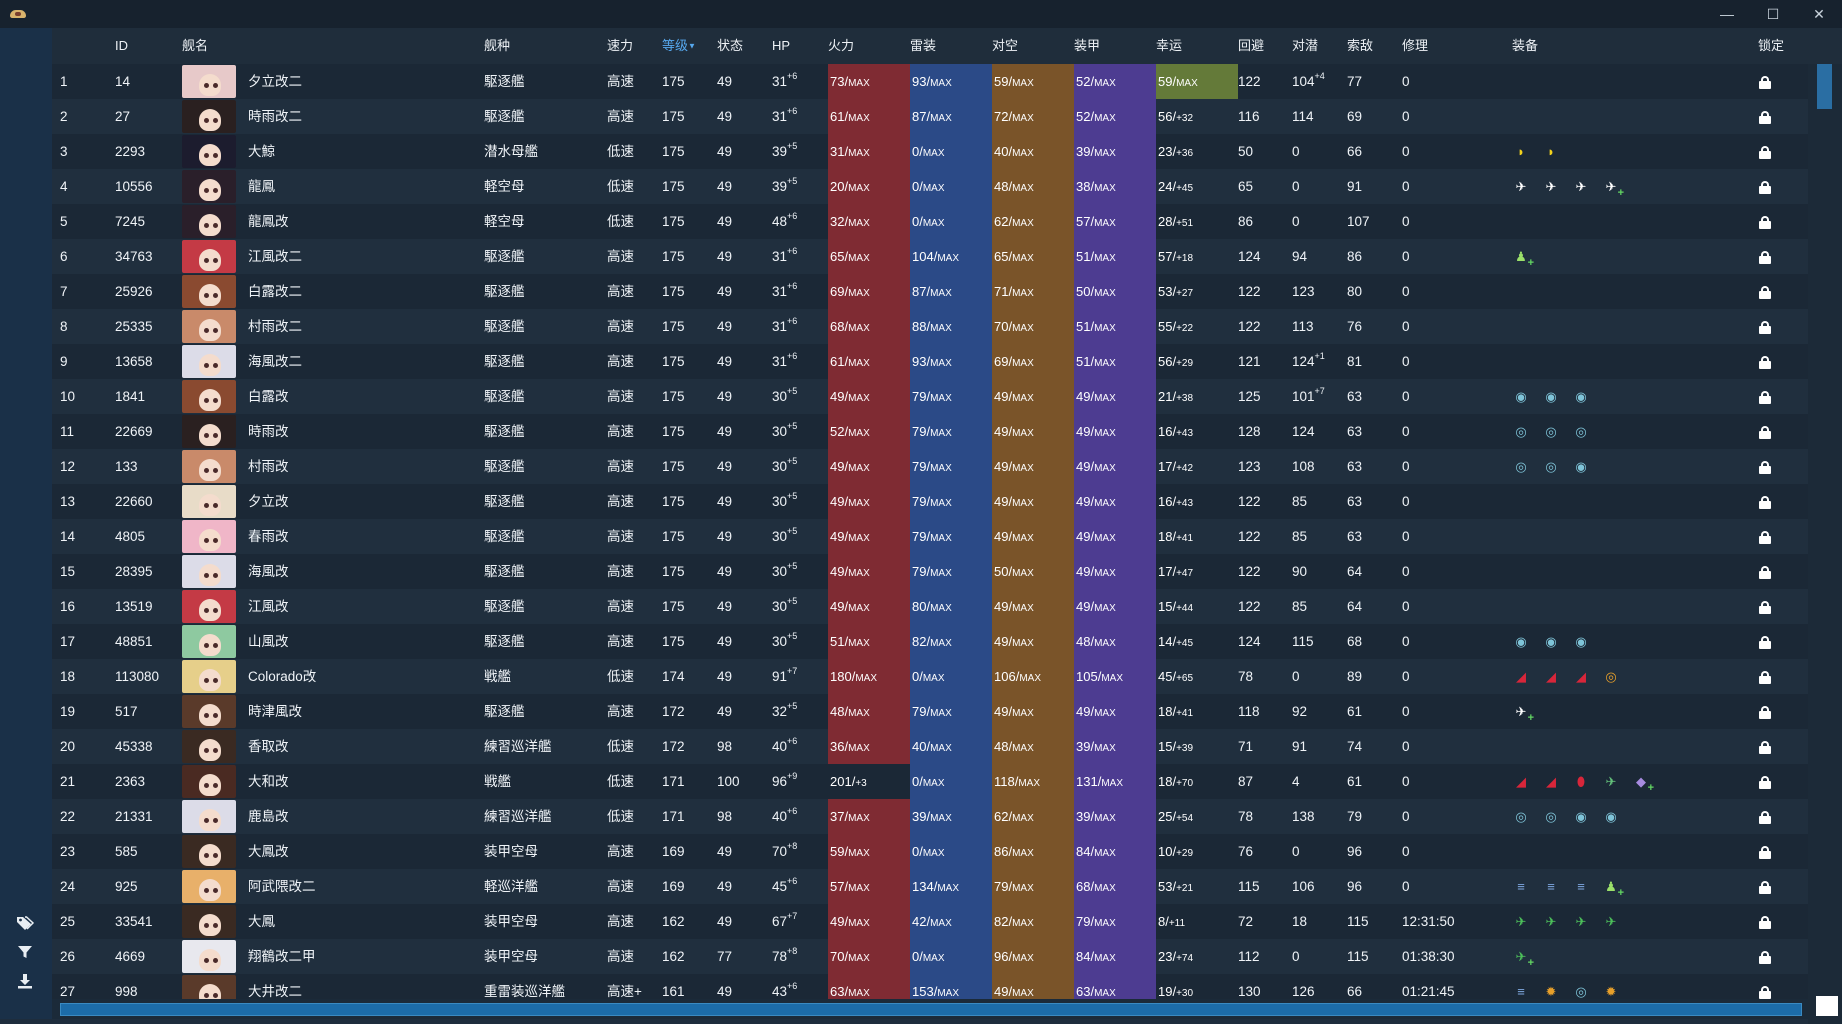 Image resolution: width=1842 pixels, height=1024 pixels. Describe the element at coordinates (620, 45) in the screenshot. I see `header-speed: 速力` at that location.